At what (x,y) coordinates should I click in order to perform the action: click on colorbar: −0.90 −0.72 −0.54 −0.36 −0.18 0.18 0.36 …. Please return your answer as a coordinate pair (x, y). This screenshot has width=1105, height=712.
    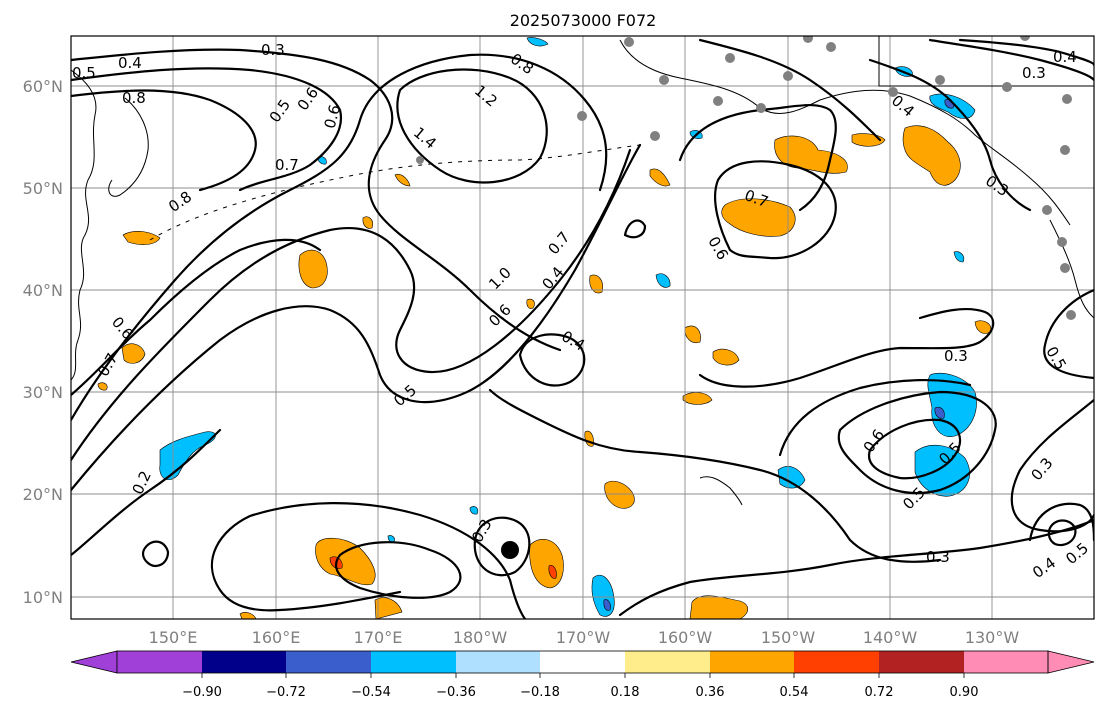
    Looking at the image, I should click on (582, 675).